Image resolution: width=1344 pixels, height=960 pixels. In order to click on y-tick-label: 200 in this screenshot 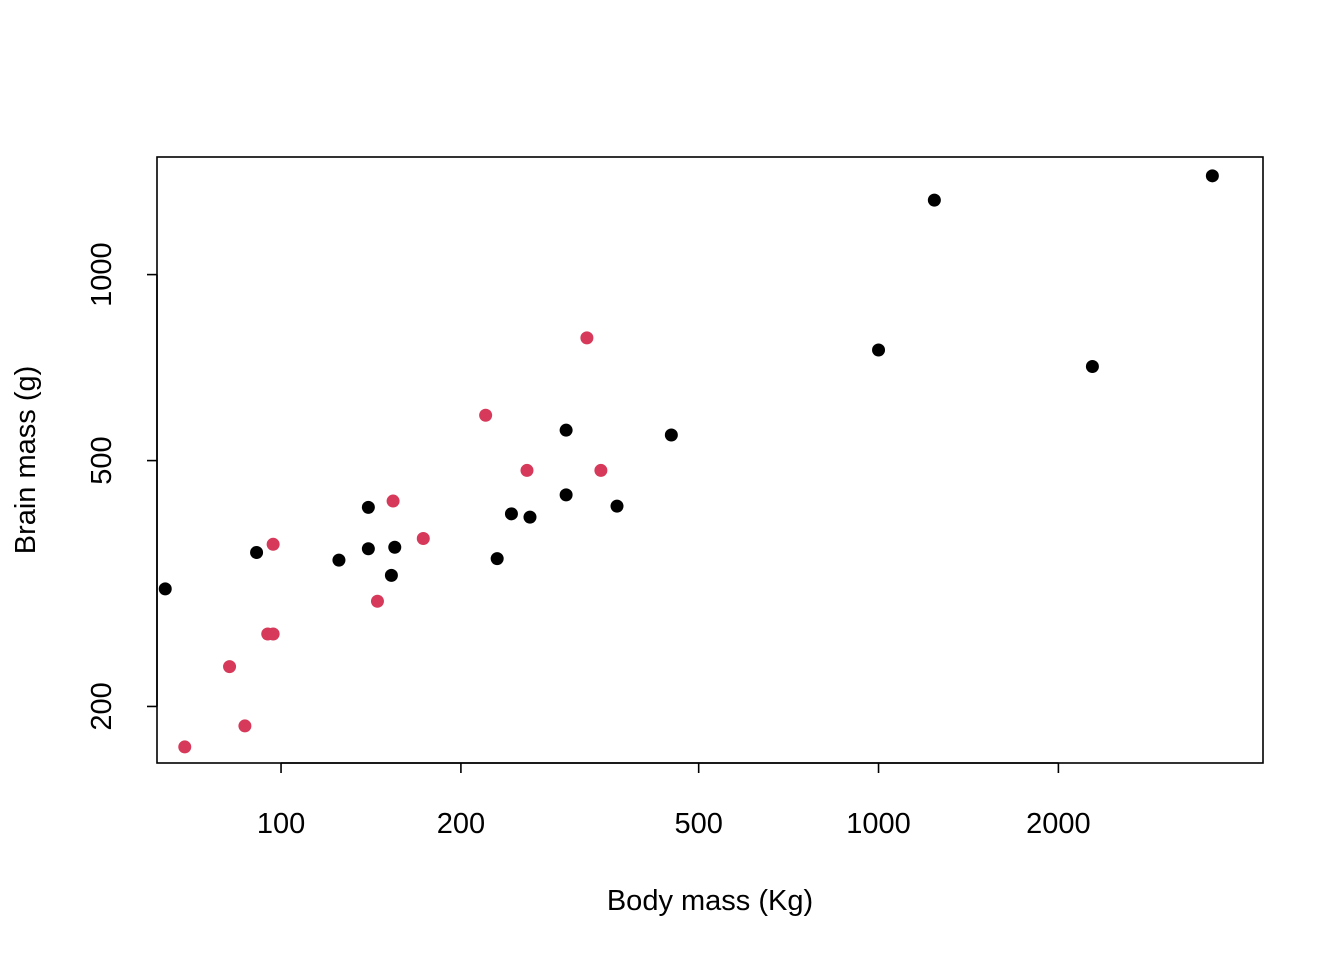, I will do `click(102, 706)`.